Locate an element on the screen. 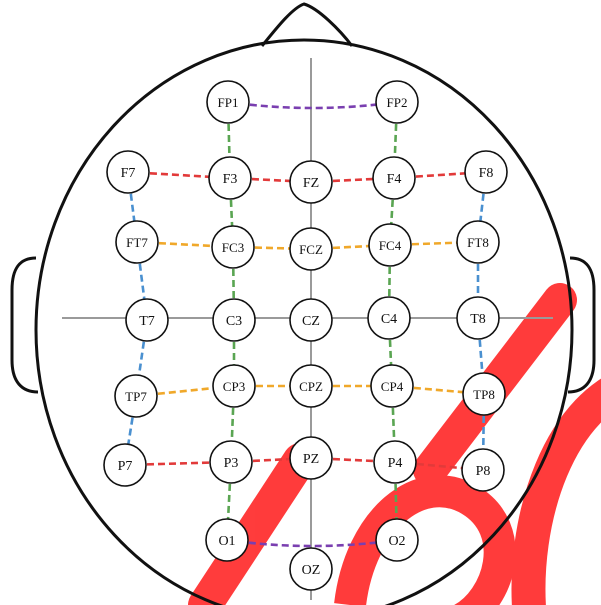  electrode-label: CZ is located at coordinates (311, 321).